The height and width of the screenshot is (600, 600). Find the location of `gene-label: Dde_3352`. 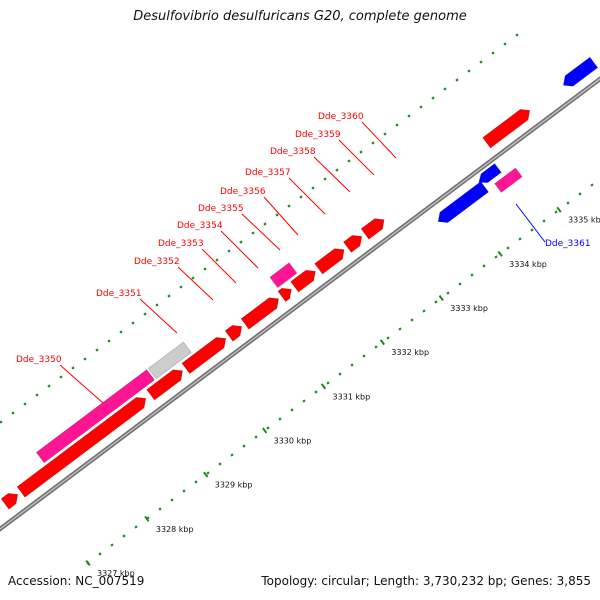

gene-label: Dde_3352 is located at coordinates (157, 262).